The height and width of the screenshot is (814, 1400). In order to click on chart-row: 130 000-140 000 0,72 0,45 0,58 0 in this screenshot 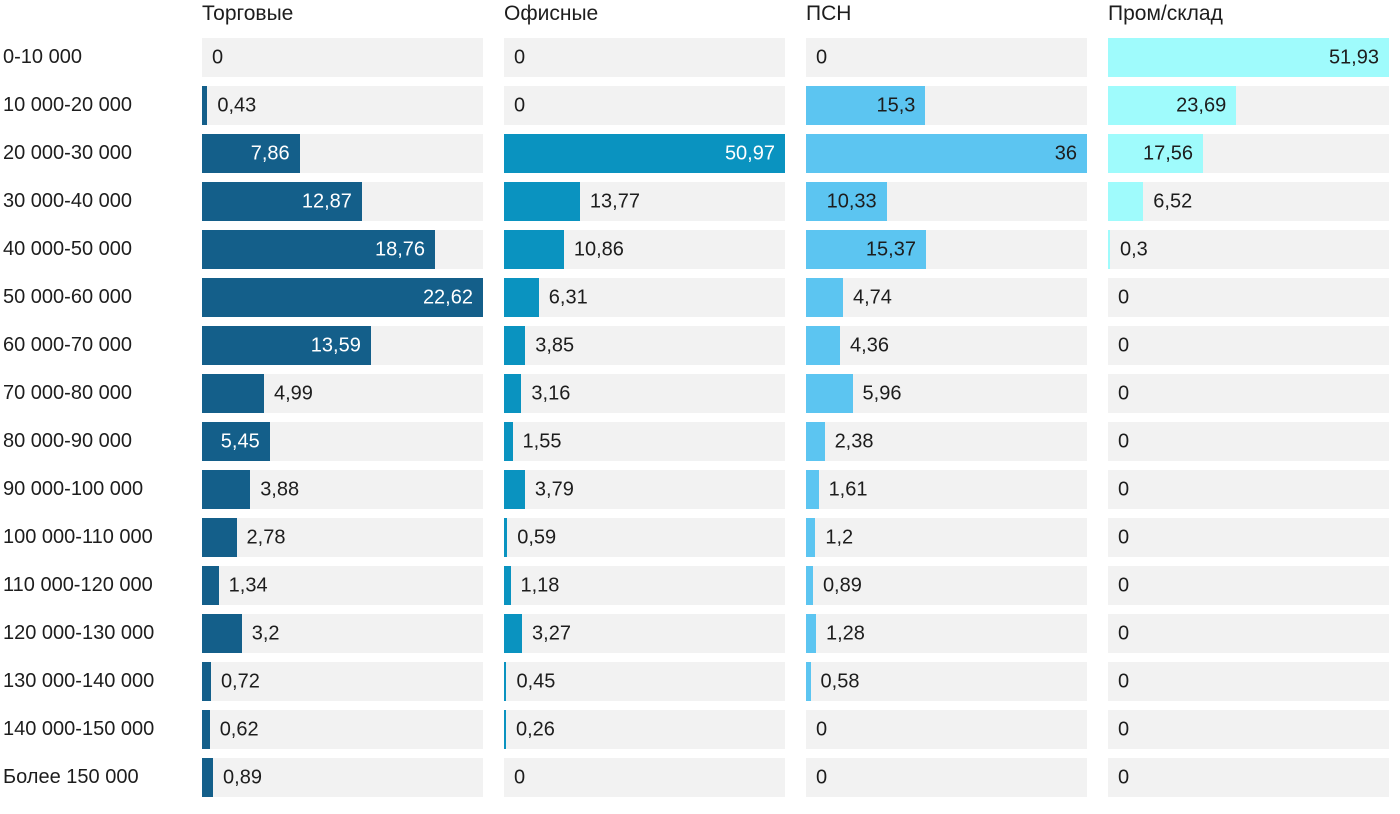, I will do `click(700, 681)`.